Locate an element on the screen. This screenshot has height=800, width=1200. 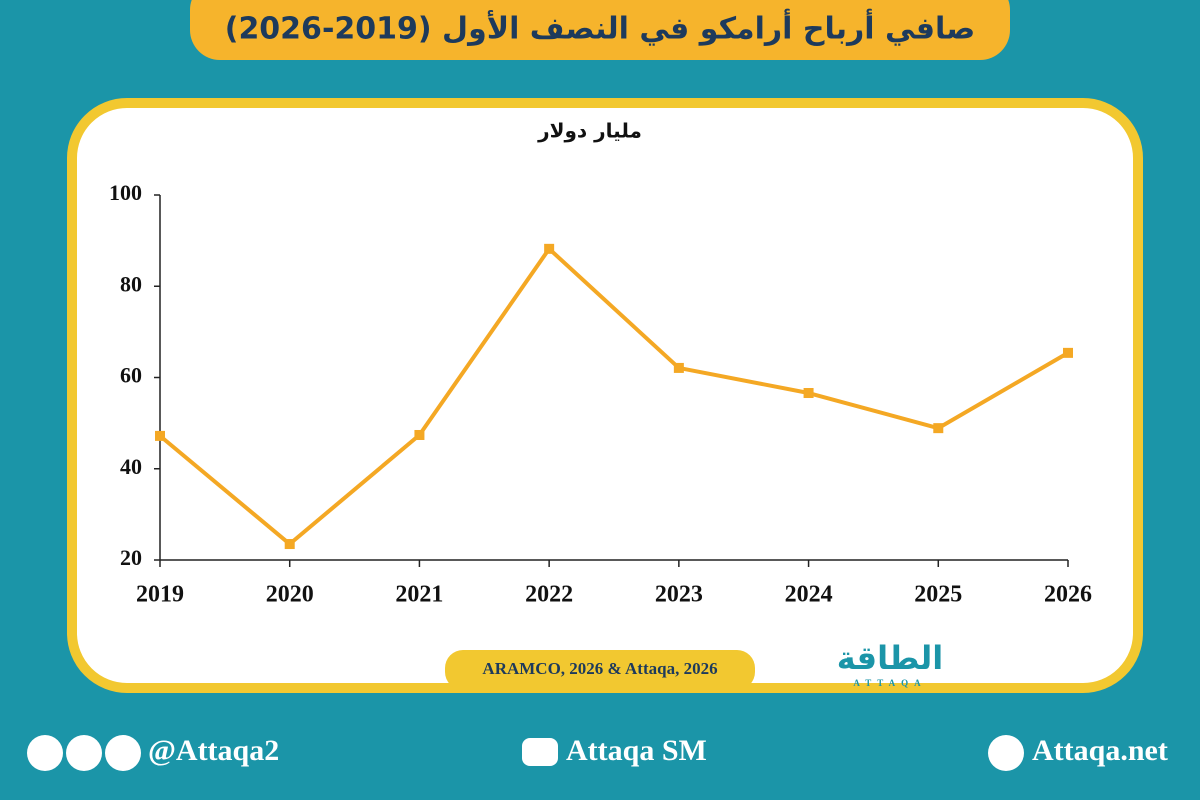
x-tick-label: 2025 is located at coordinates (938, 595).